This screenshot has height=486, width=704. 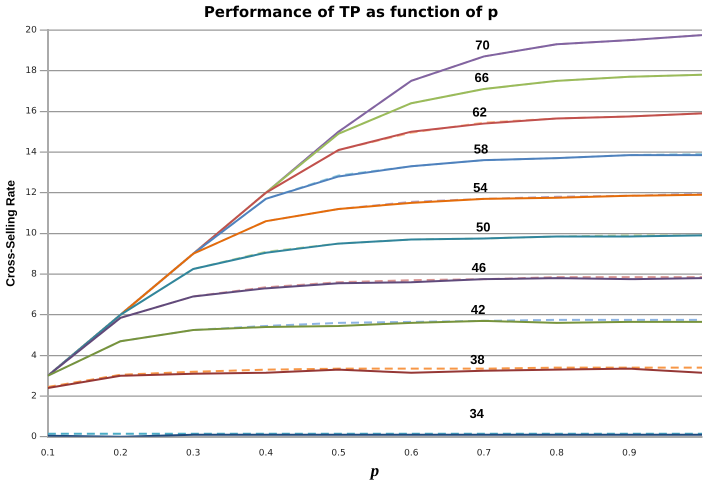 What do you see at coordinates (480, 187) in the screenshot?
I see `annotation: 54` at bounding box center [480, 187].